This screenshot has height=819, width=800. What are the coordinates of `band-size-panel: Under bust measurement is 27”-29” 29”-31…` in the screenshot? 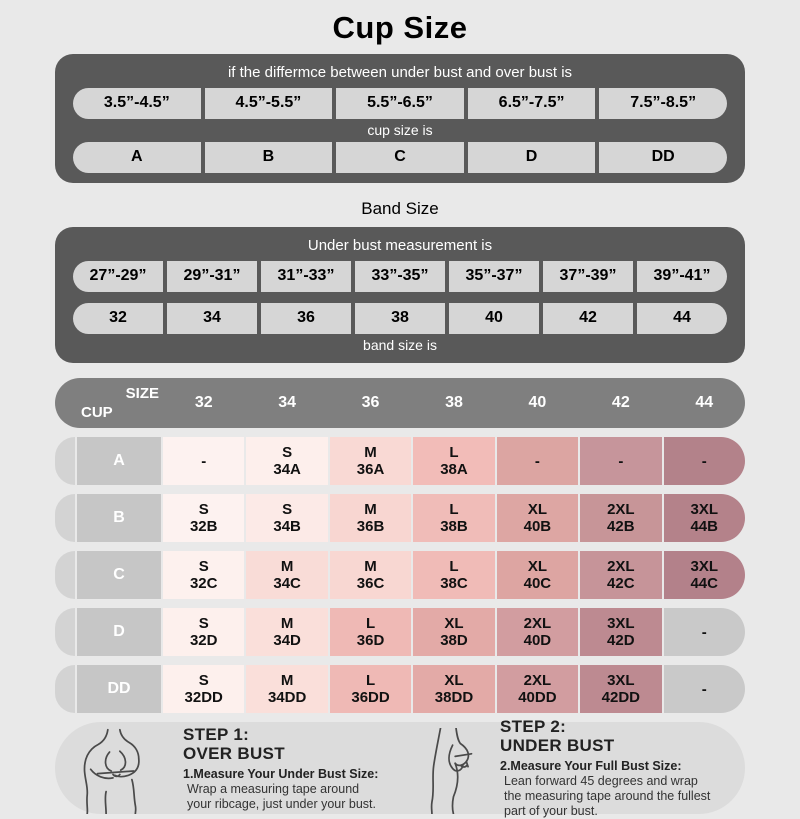 It's located at (400, 295).